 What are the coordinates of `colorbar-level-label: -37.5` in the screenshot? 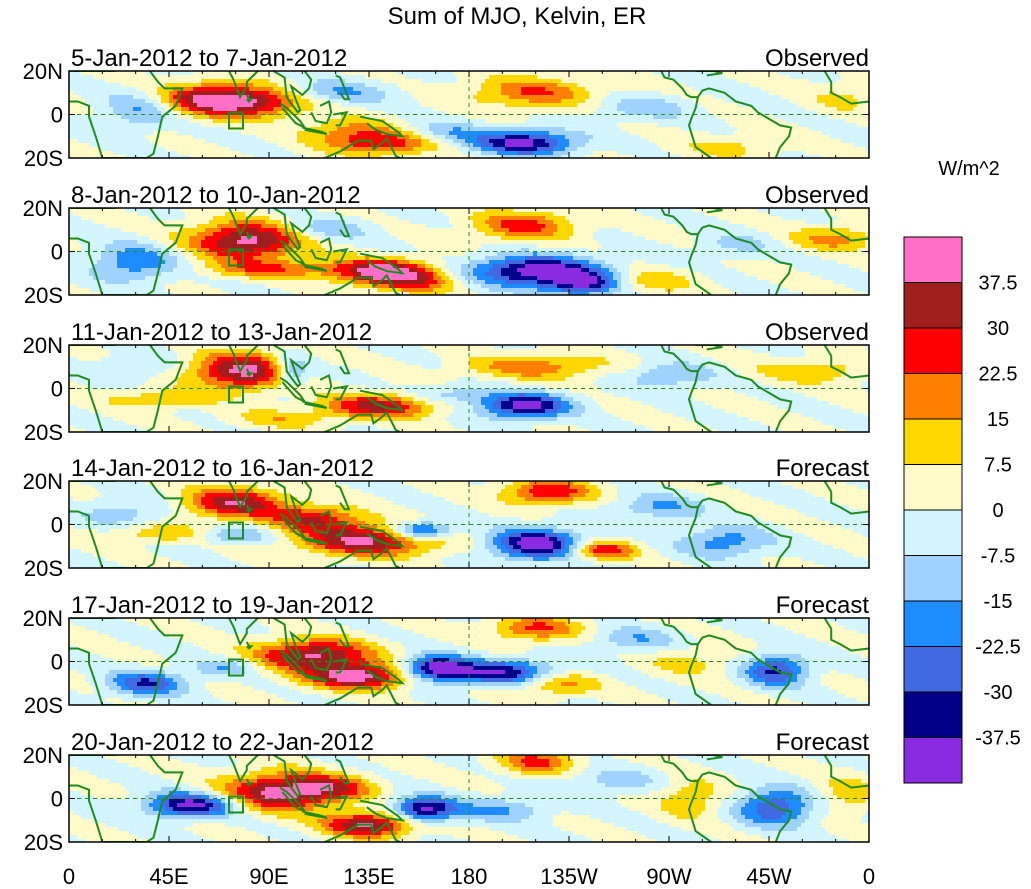 It's located at (998, 739).